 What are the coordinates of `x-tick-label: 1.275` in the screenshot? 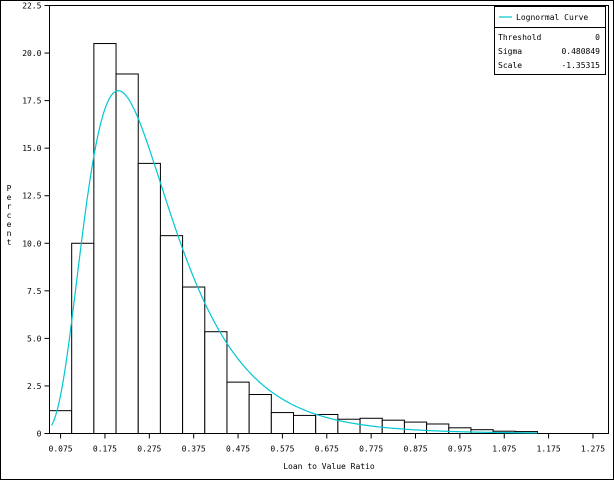 It's located at (593, 449).